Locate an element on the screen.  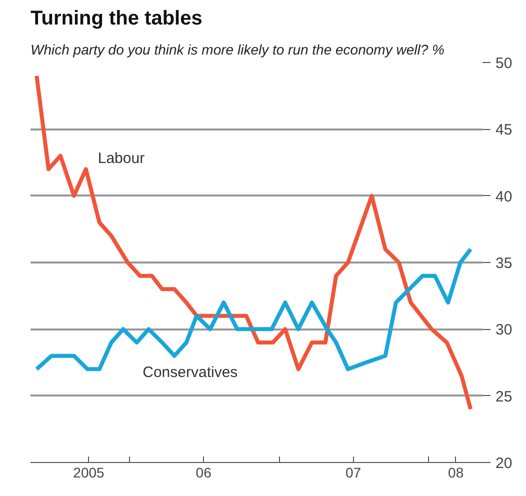
series-label: Labour is located at coordinates (121, 159).